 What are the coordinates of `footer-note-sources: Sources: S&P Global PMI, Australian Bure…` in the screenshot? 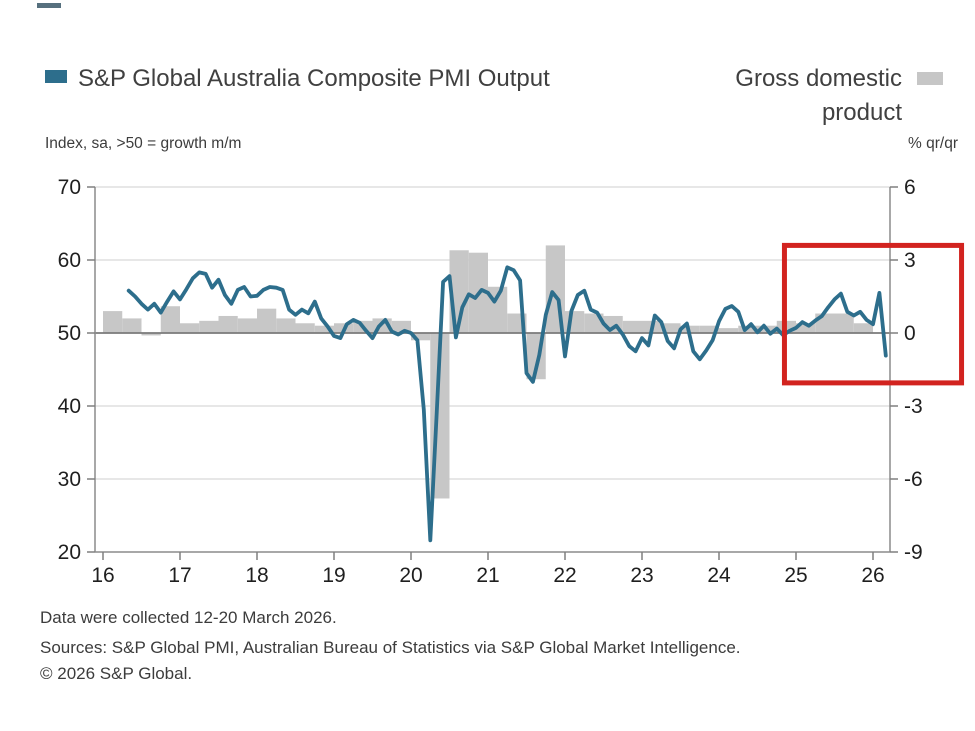 It's located at (390, 647).